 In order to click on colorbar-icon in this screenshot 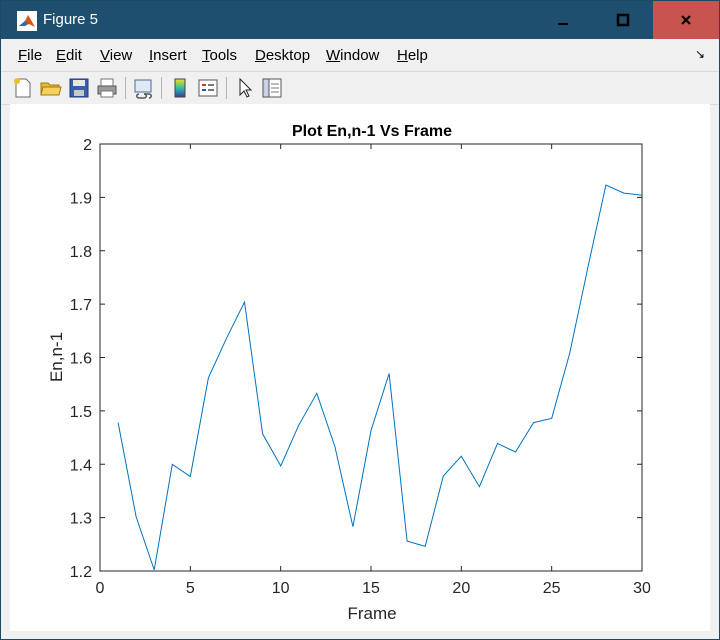, I will do `click(180, 88)`.